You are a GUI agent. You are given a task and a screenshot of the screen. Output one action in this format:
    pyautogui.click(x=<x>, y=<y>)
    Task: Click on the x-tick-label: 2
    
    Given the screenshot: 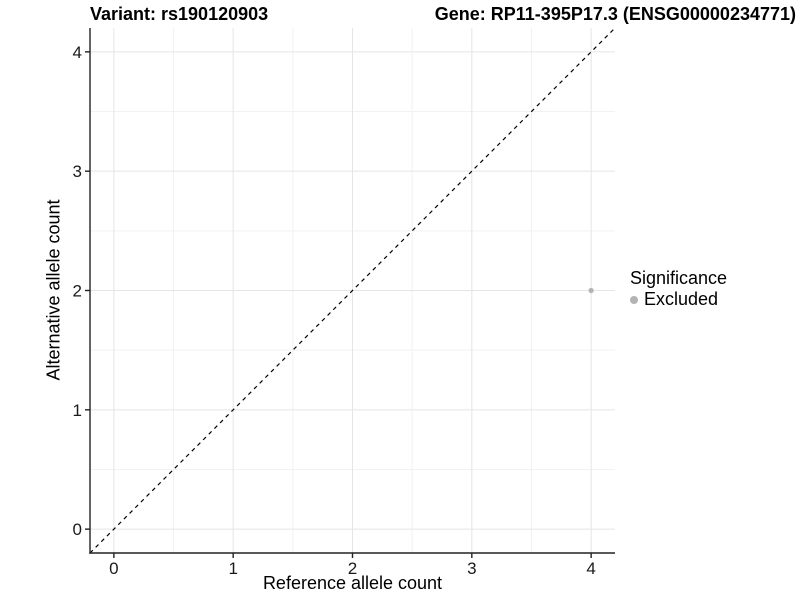 What is the action you would take?
    pyautogui.click(x=352, y=568)
    